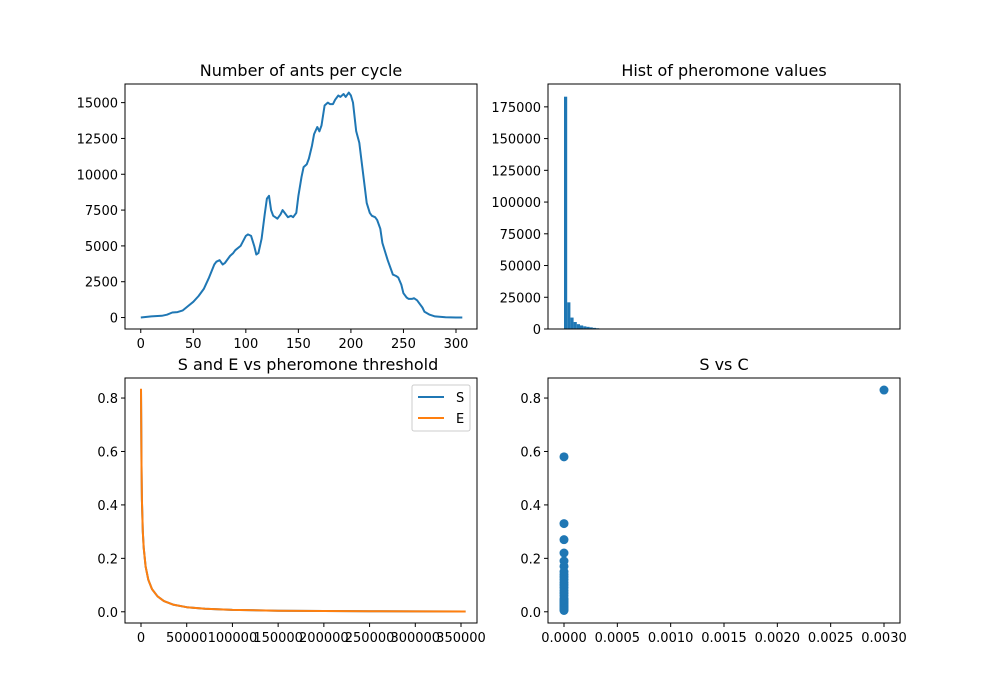  What do you see at coordinates (520, 267) in the screenshot?
I see `hist-ytick-label: 50000` at bounding box center [520, 267].